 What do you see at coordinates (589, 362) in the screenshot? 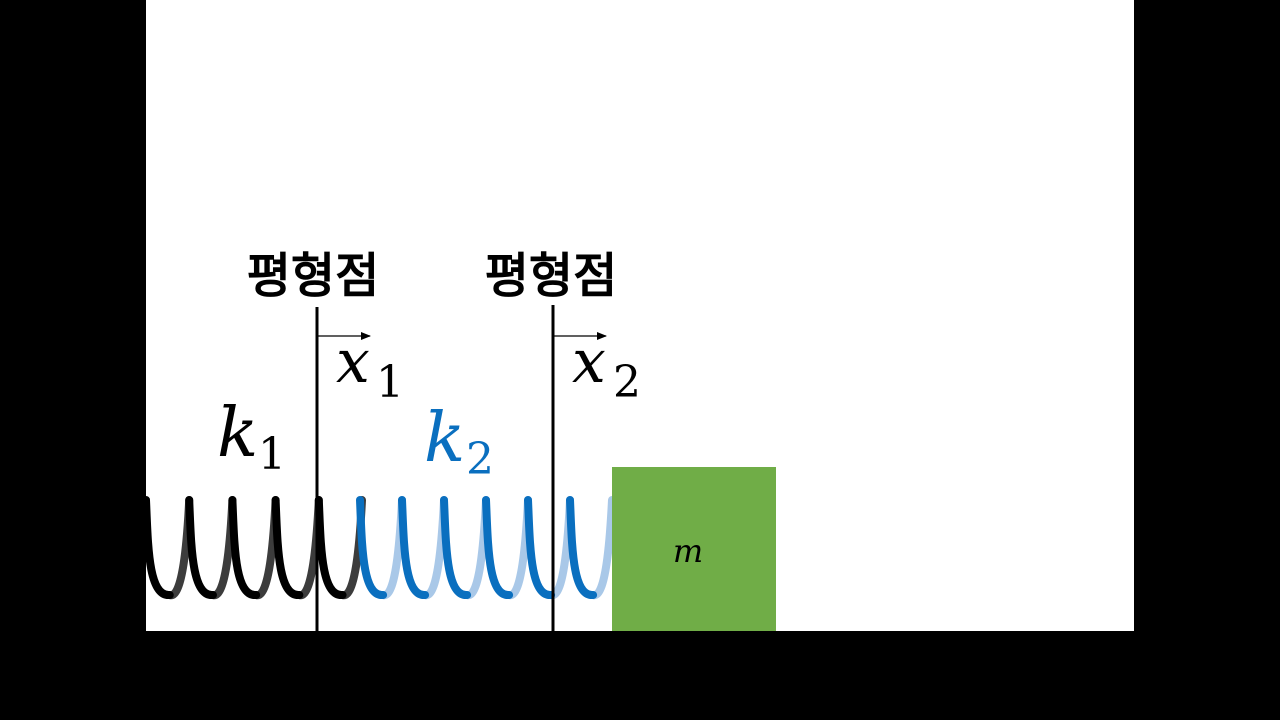
I see `displacement-symbol-2: x` at bounding box center [589, 362].